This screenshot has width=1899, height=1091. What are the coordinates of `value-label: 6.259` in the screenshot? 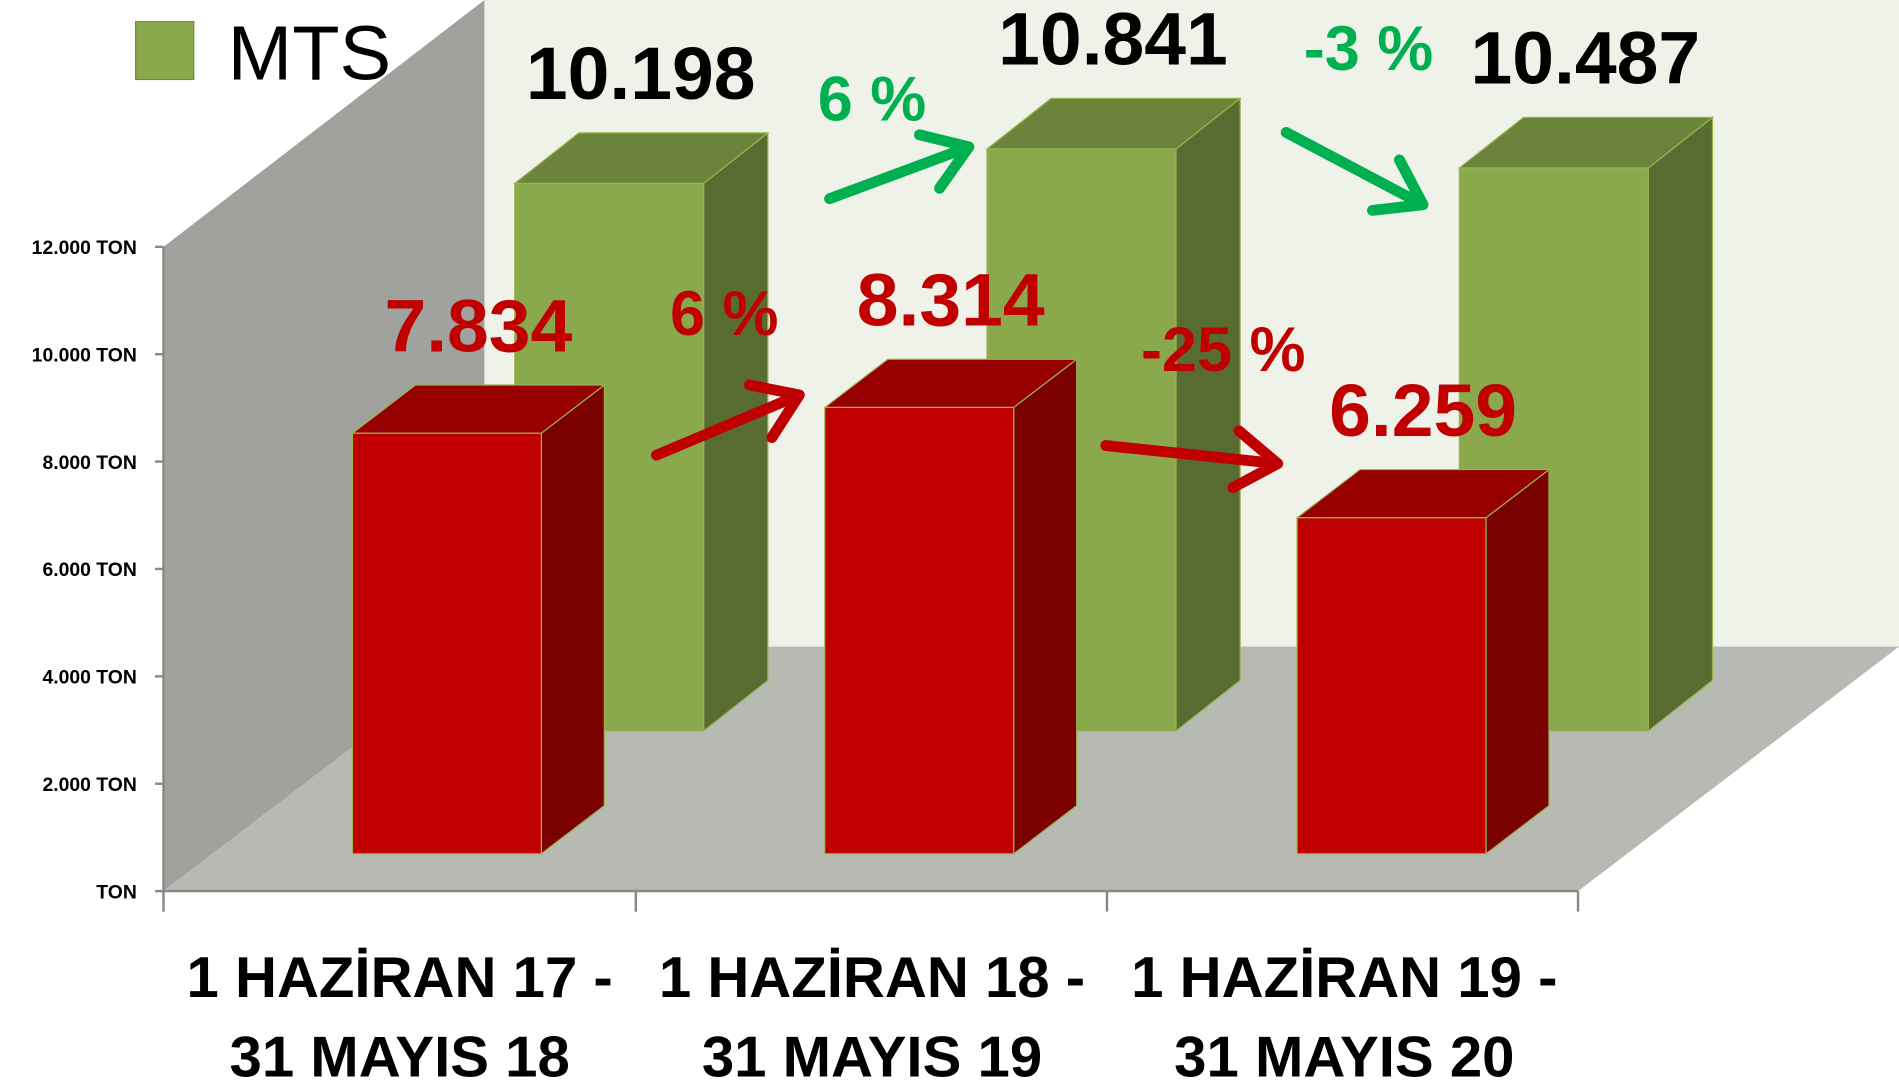 It's located at (1423, 410).